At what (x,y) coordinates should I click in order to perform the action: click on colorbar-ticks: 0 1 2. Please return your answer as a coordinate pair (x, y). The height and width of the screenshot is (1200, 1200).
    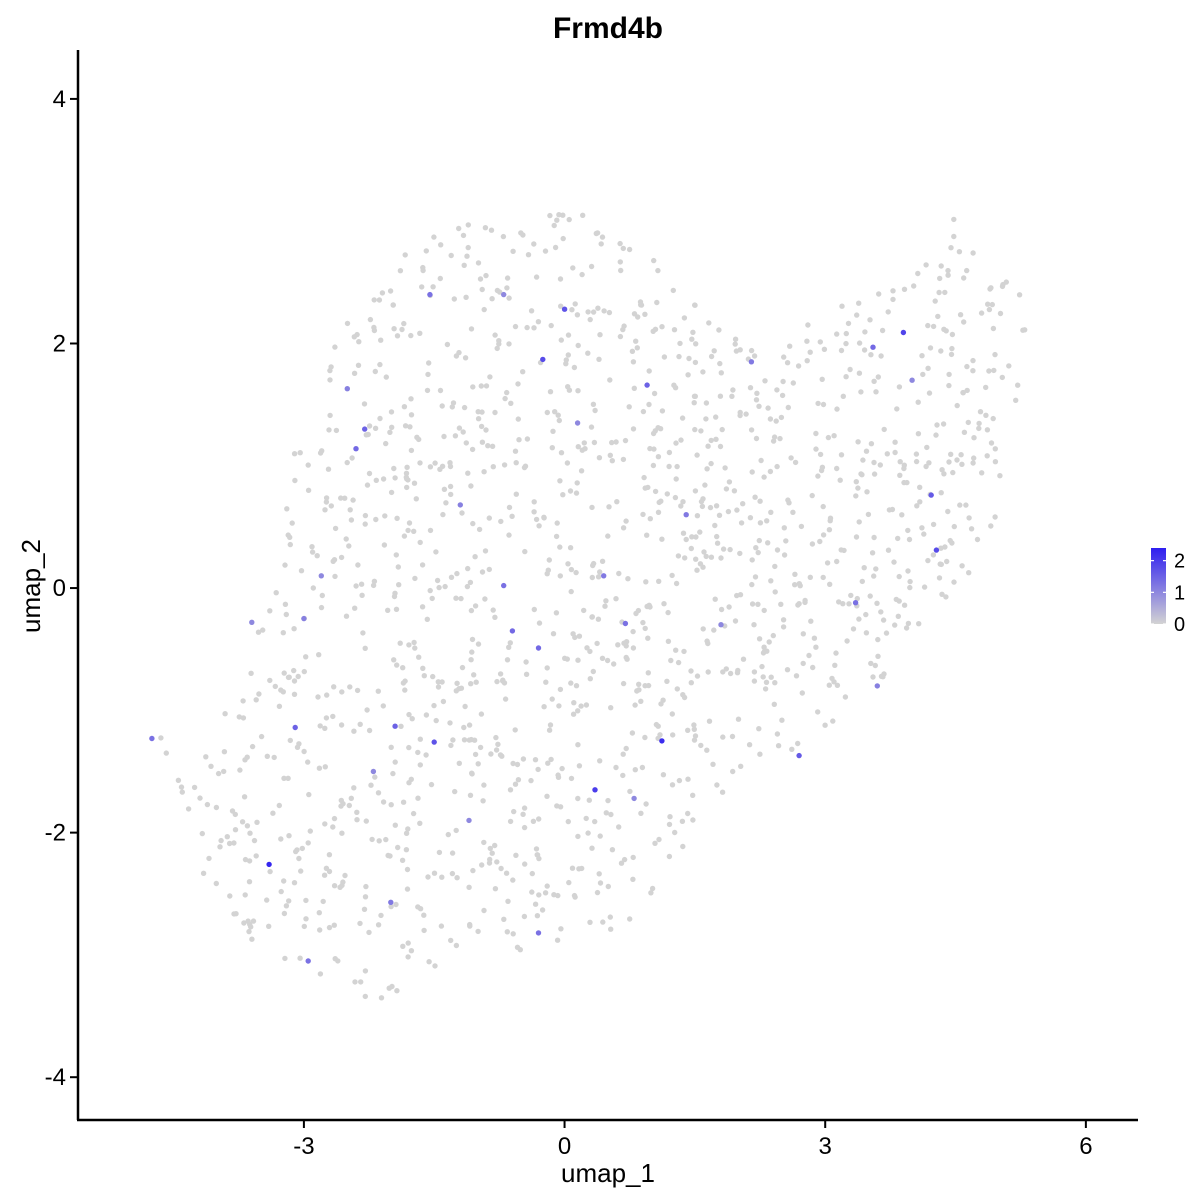
    Looking at the image, I should click on (1168, 593).